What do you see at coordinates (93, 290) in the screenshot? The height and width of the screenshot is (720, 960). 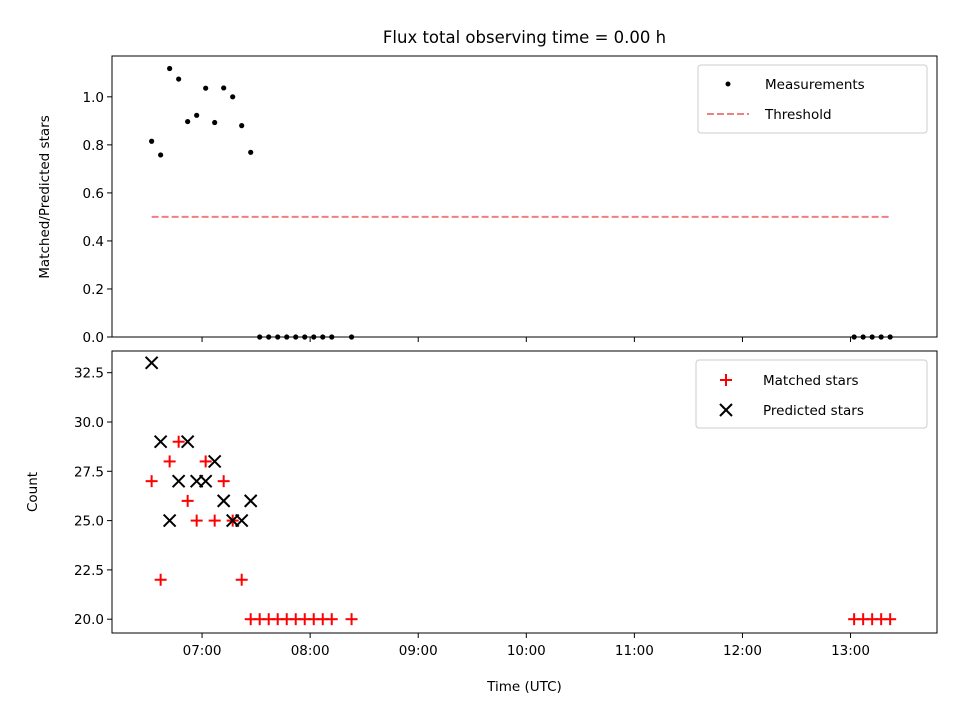 I see `y-tick-label: 0.2` at bounding box center [93, 290].